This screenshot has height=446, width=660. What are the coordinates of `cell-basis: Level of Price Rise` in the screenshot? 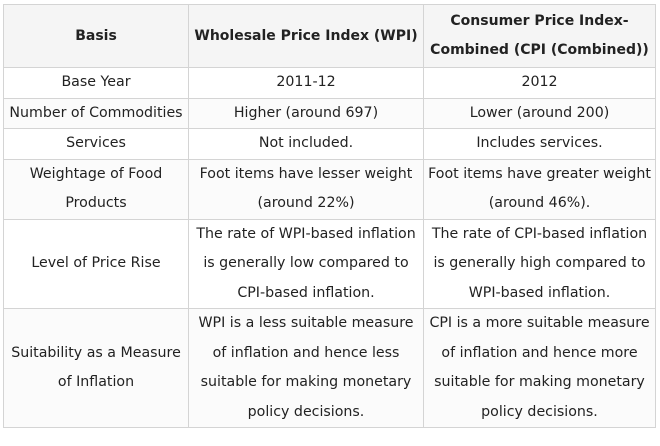 It's located at (96, 263).